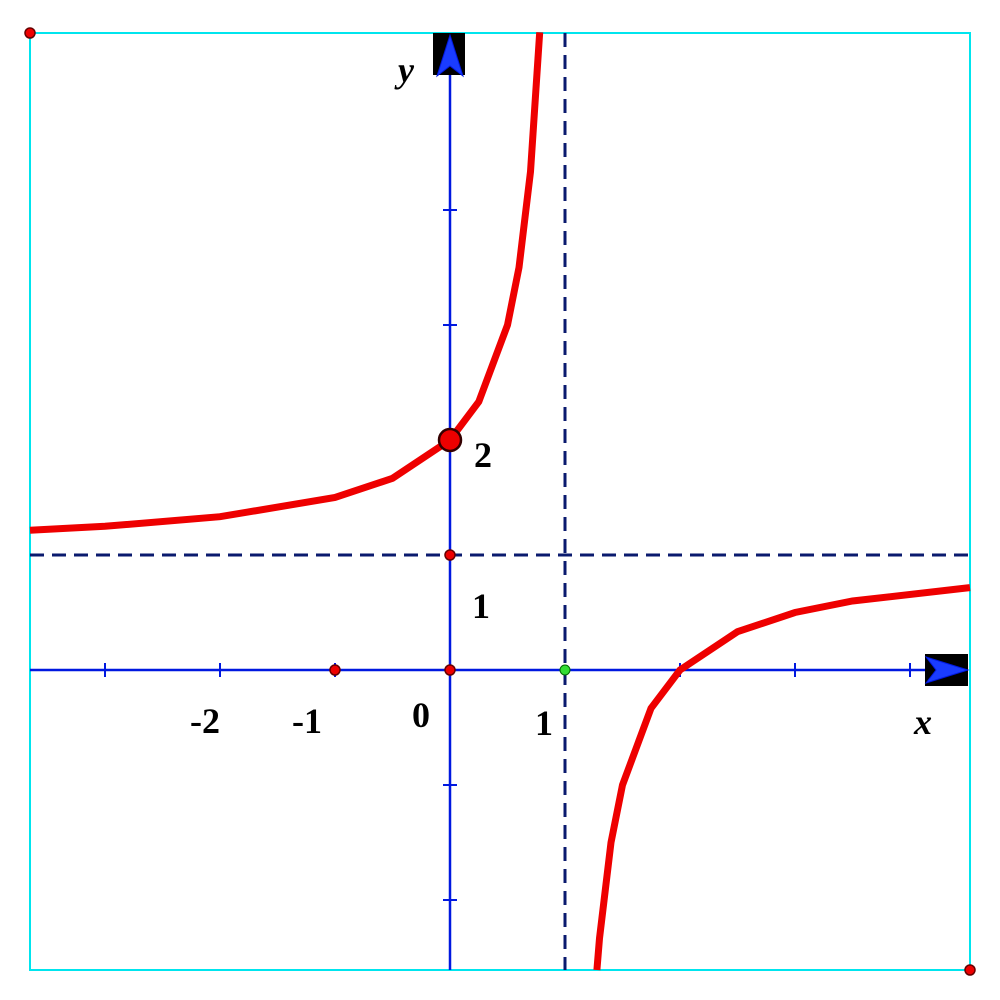 The image size is (1000, 1000). Describe the element at coordinates (450, 55) in the screenshot. I see `y-arrow` at that location.